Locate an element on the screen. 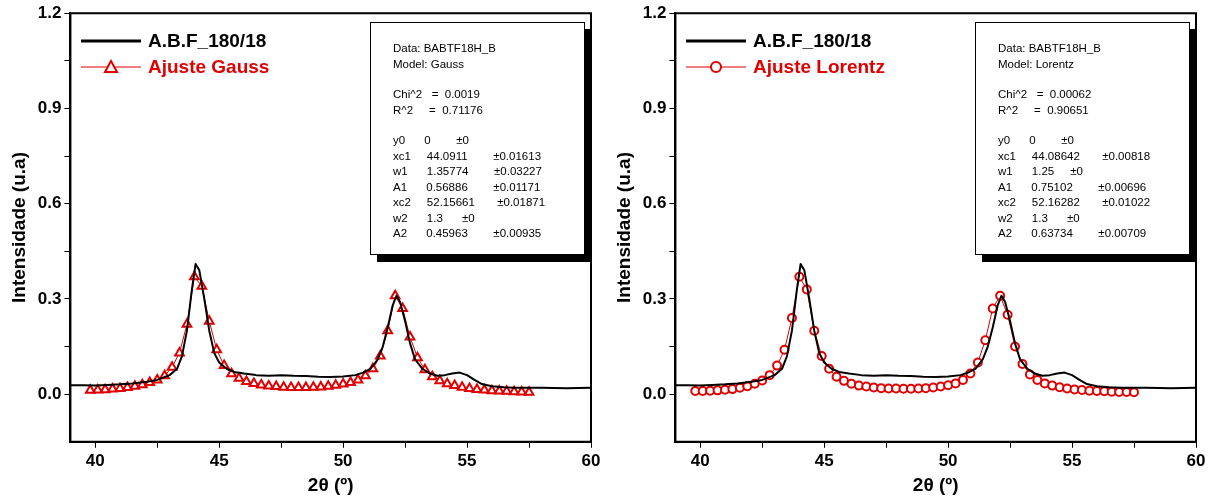 This screenshot has height=497, width=1211. annotation: R^2 = 0.71176 is located at coordinates (438, 110).